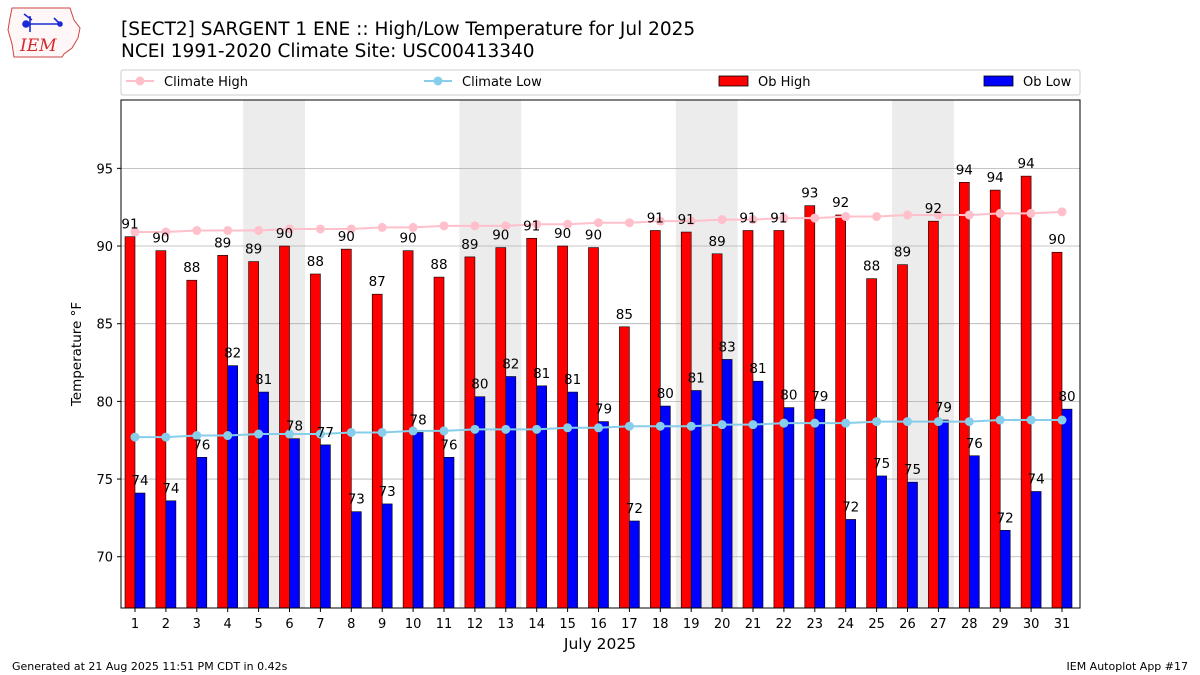 The width and height of the screenshot is (1200, 675). Describe the element at coordinates (572, 380) in the screenshot. I see `ob-low-value-day-15: 81` at that location.